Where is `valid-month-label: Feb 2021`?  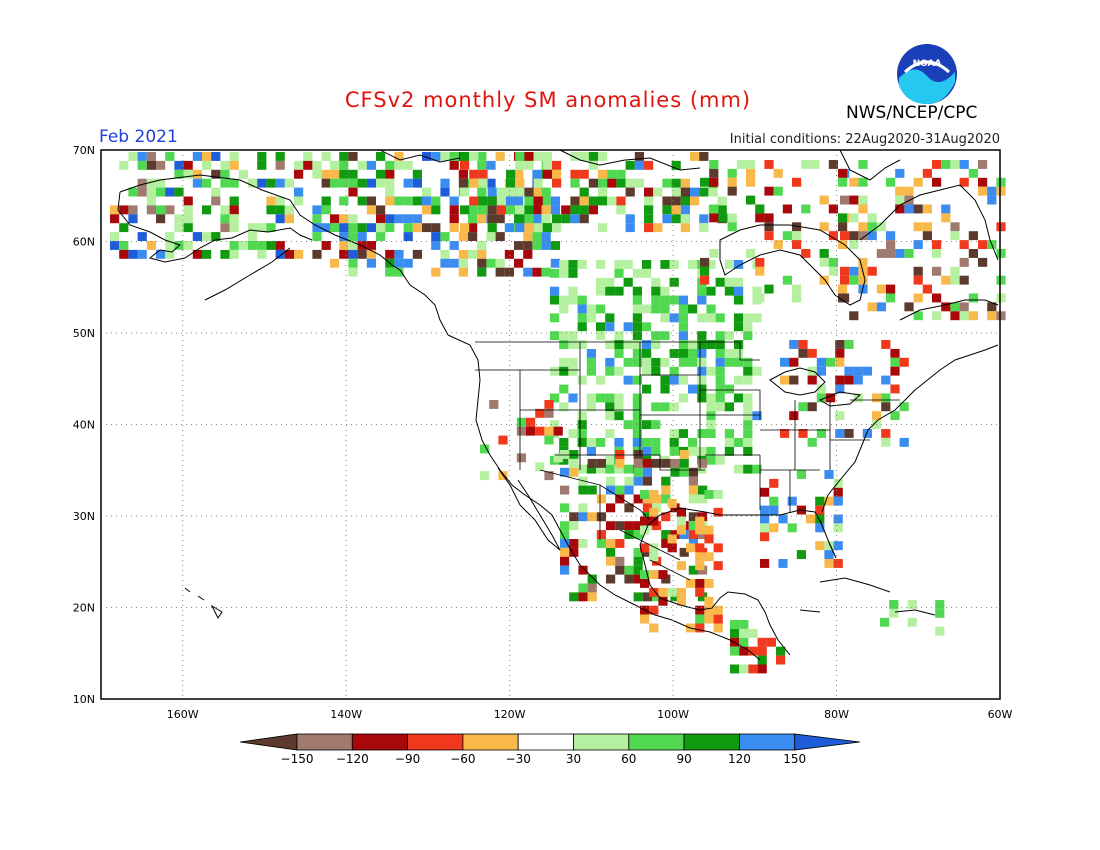
valid-month-label: Feb 2021 is located at coordinates (138, 137).